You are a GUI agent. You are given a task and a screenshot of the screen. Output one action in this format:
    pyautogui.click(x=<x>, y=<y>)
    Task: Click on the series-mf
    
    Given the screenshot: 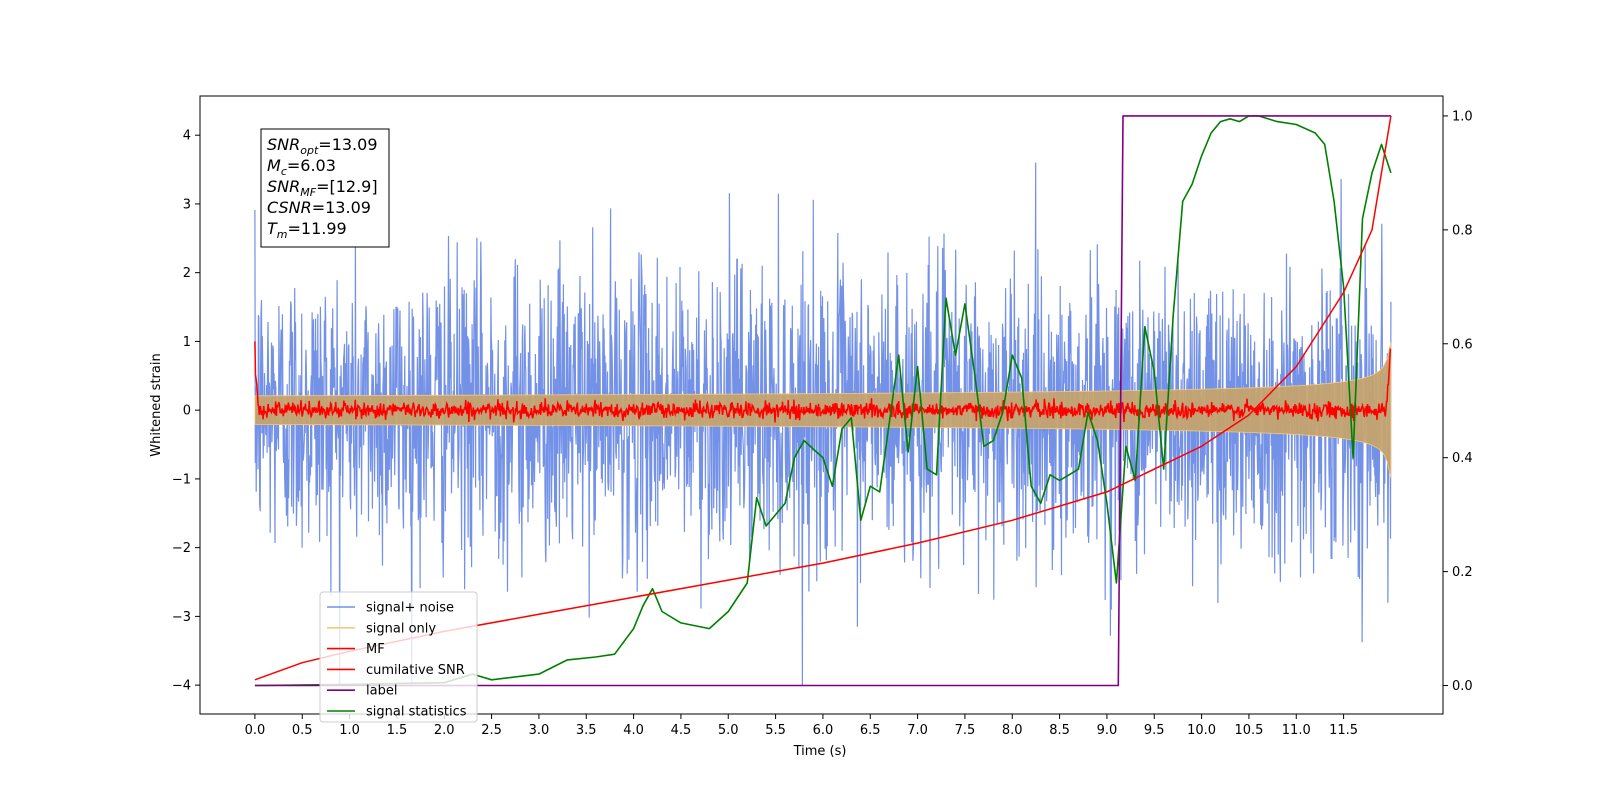 What is the action you would take?
    pyautogui.click(x=823, y=382)
    